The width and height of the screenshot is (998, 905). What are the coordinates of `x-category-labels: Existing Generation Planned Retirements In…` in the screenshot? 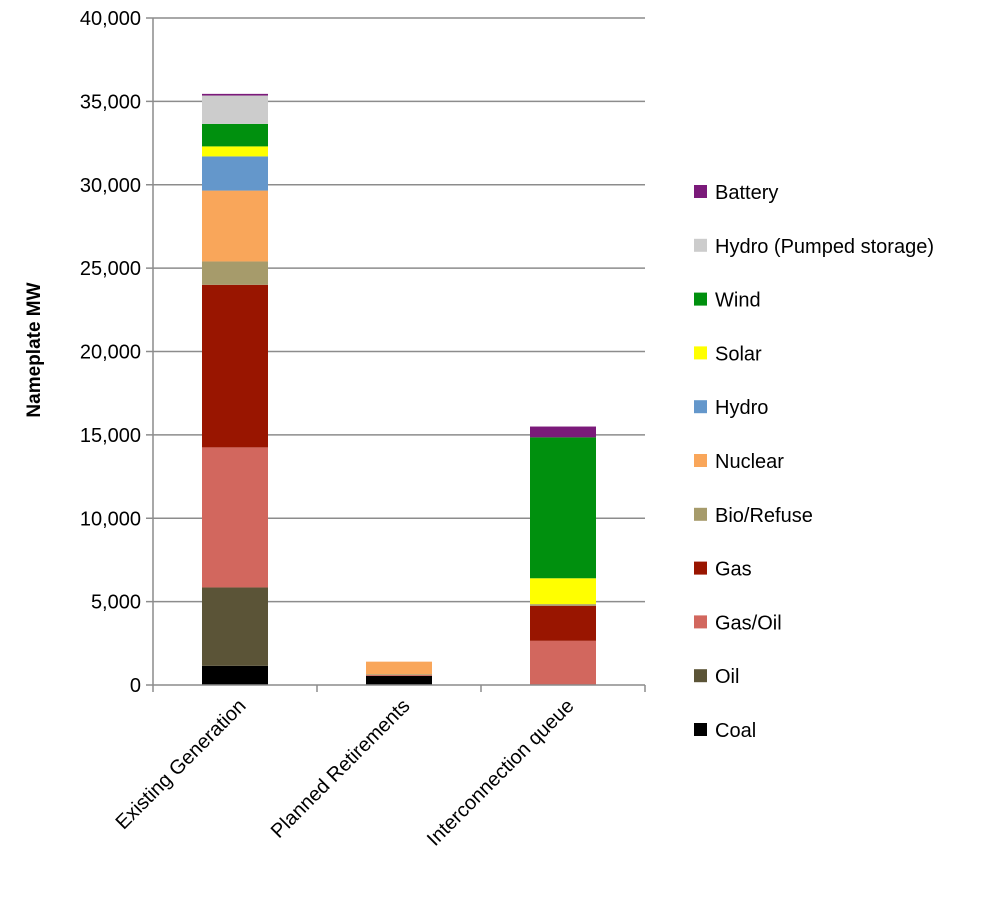 It's located at (345, 773).